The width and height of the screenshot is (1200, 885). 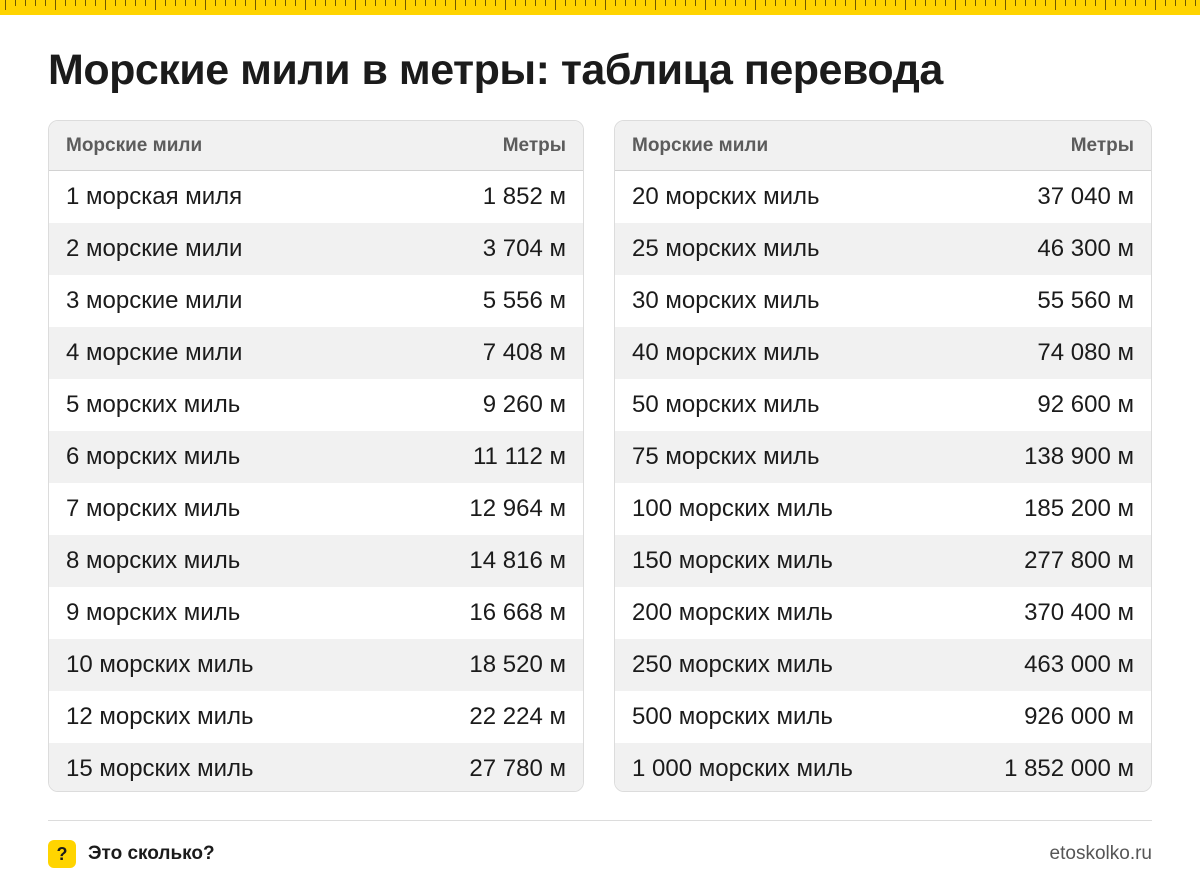 I want to click on table-row: 8 морских миль 14 816 м, so click(x=316, y=561).